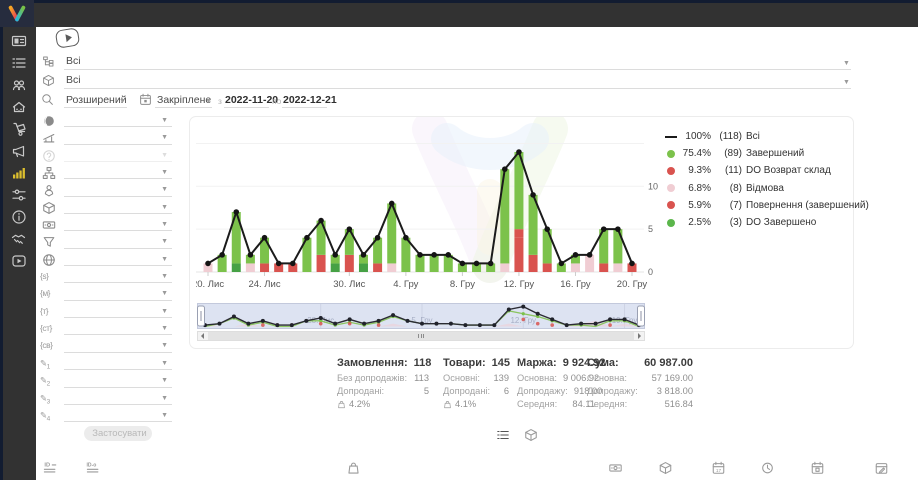  I want to click on calendar-icon, so click(145, 99).